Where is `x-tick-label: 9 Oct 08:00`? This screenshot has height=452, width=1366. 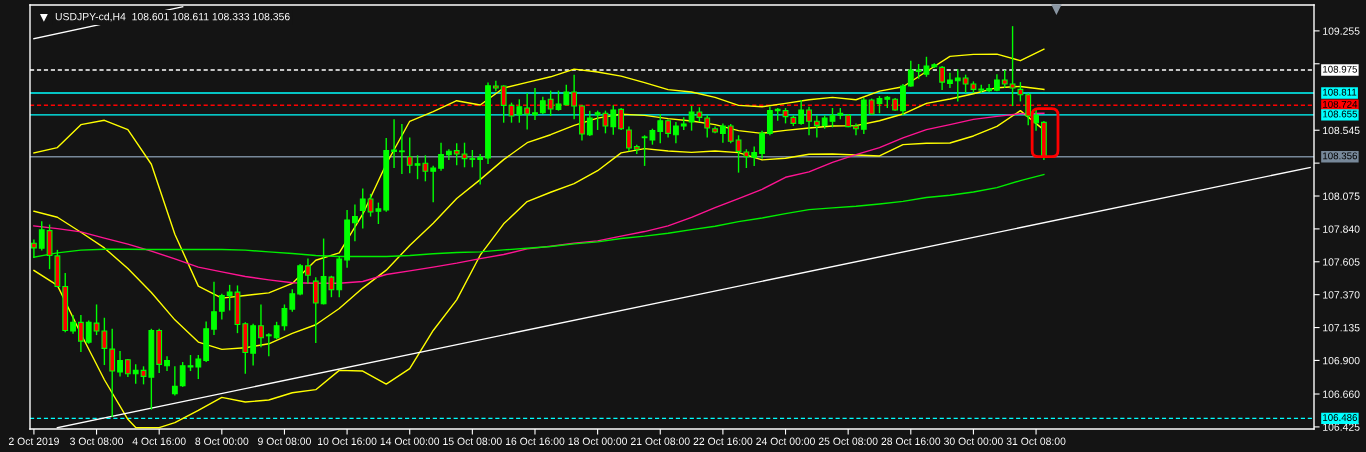 x-tick-label: 9 Oct 08:00 is located at coordinates (284, 441).